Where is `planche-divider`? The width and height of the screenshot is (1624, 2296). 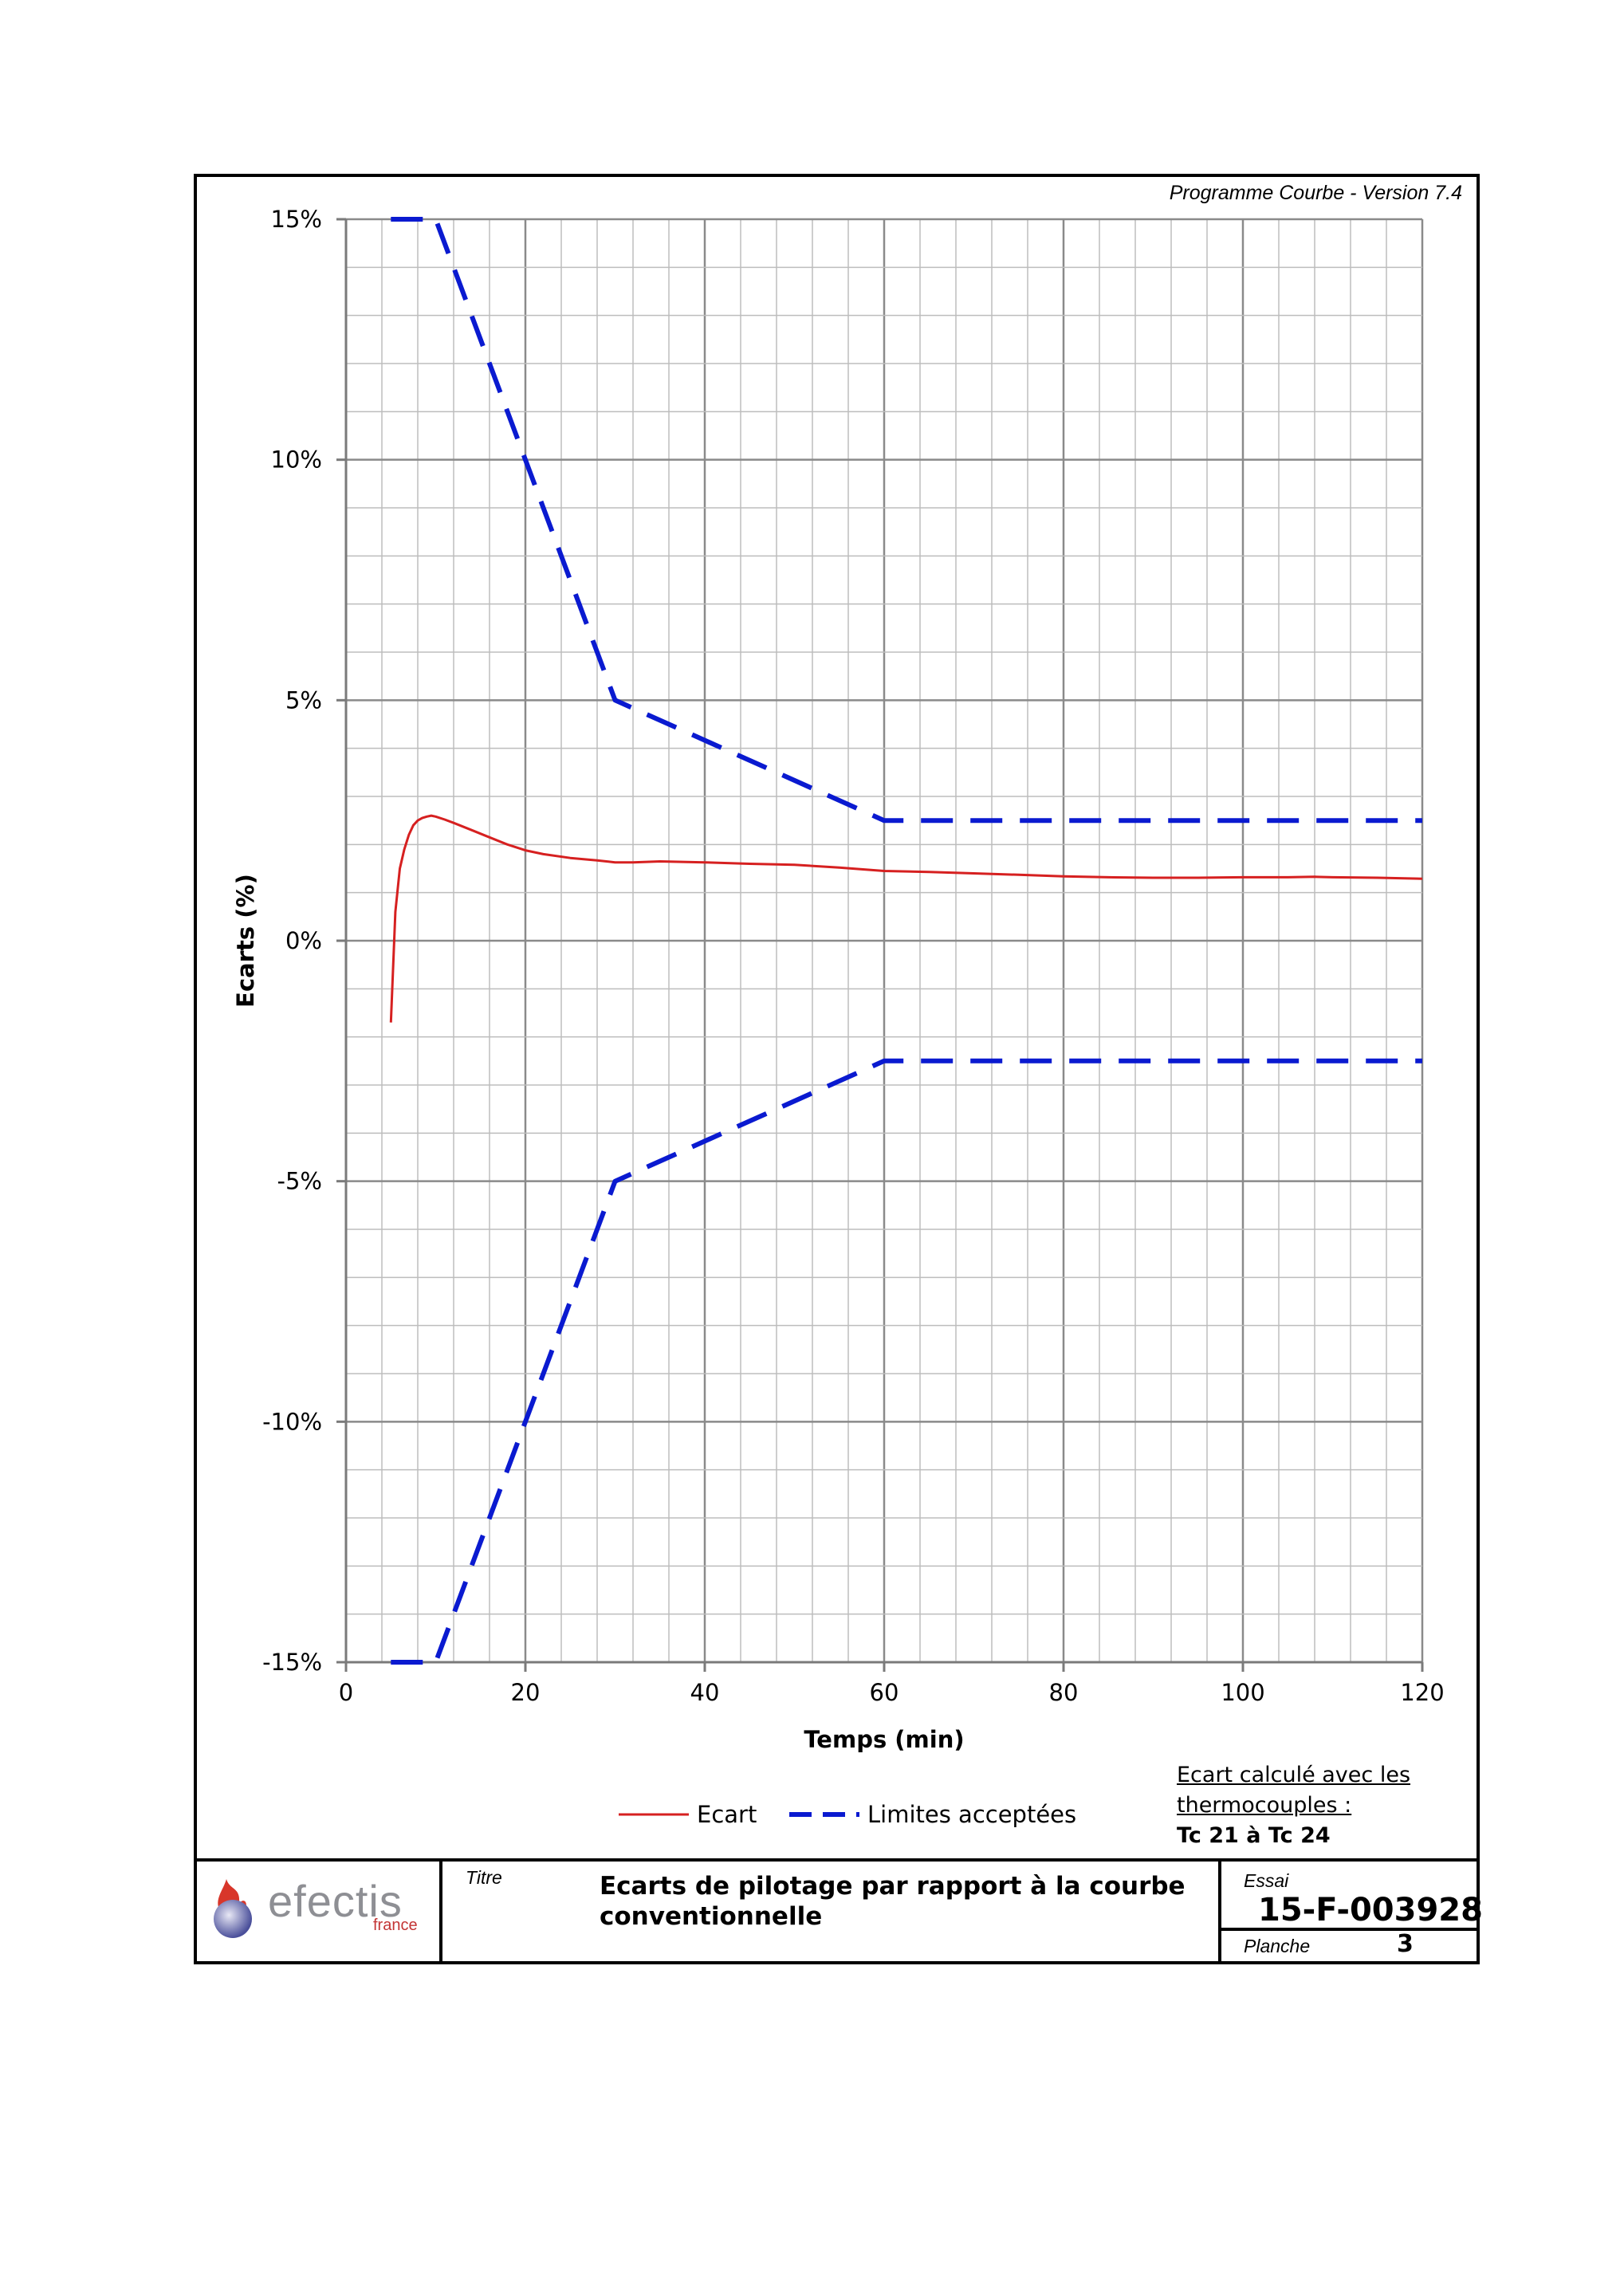 planche-divider is located at coordinates (1351, 1929).